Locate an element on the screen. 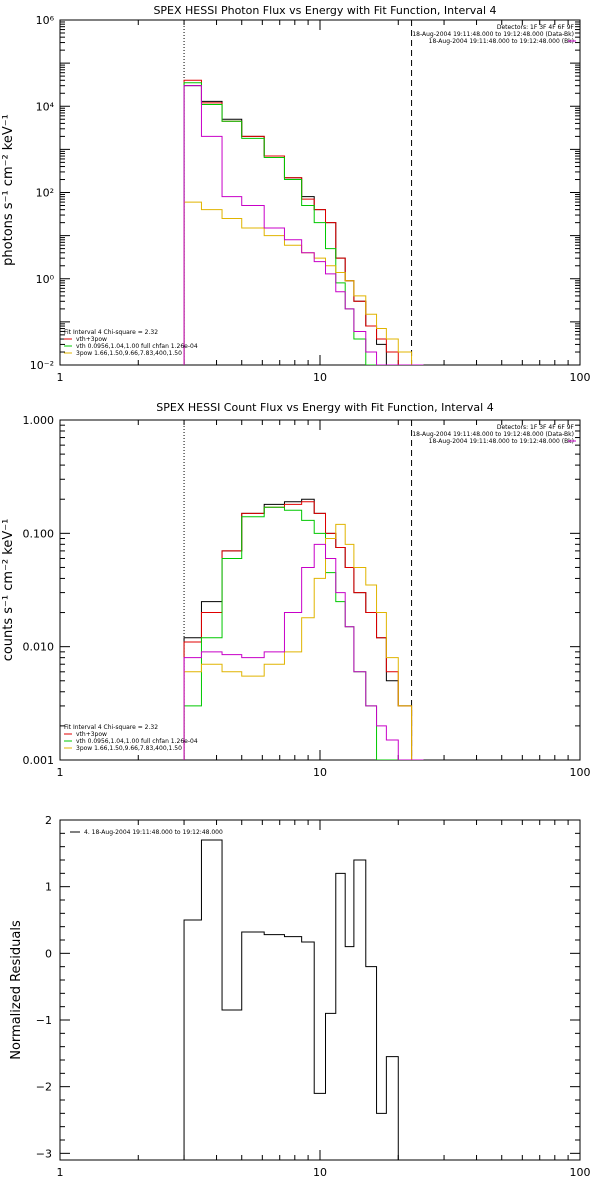  y-tick-label: 10⁻² is located at coordinates (42, 365).